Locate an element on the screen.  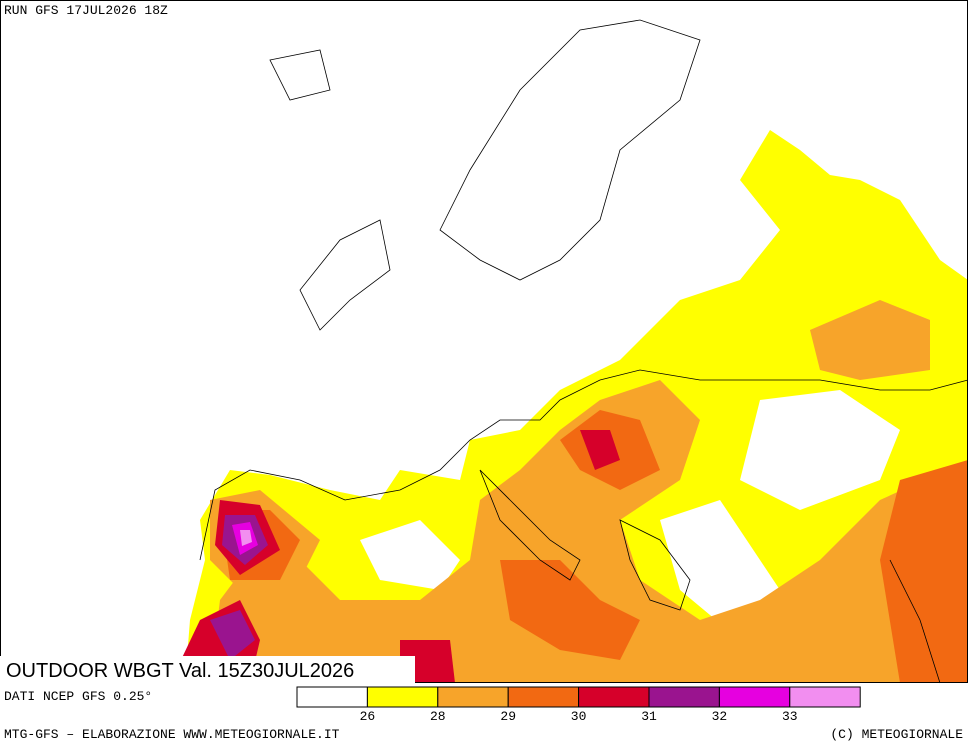
legend-label: 28 is located at coordinates (438, 716).